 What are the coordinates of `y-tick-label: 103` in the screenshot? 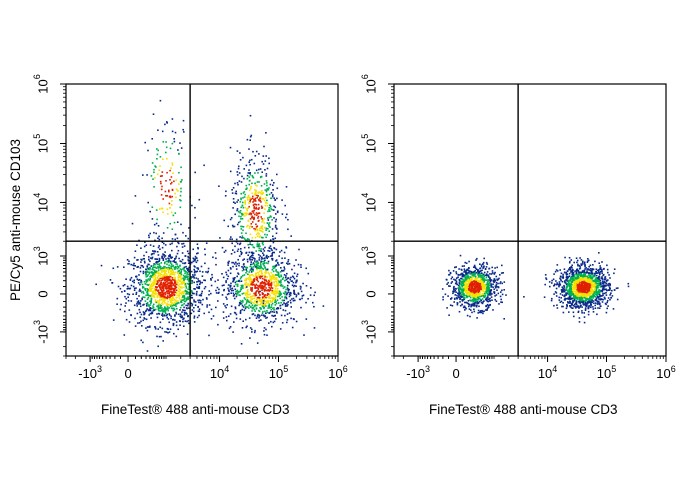 It's located at (41, 255).